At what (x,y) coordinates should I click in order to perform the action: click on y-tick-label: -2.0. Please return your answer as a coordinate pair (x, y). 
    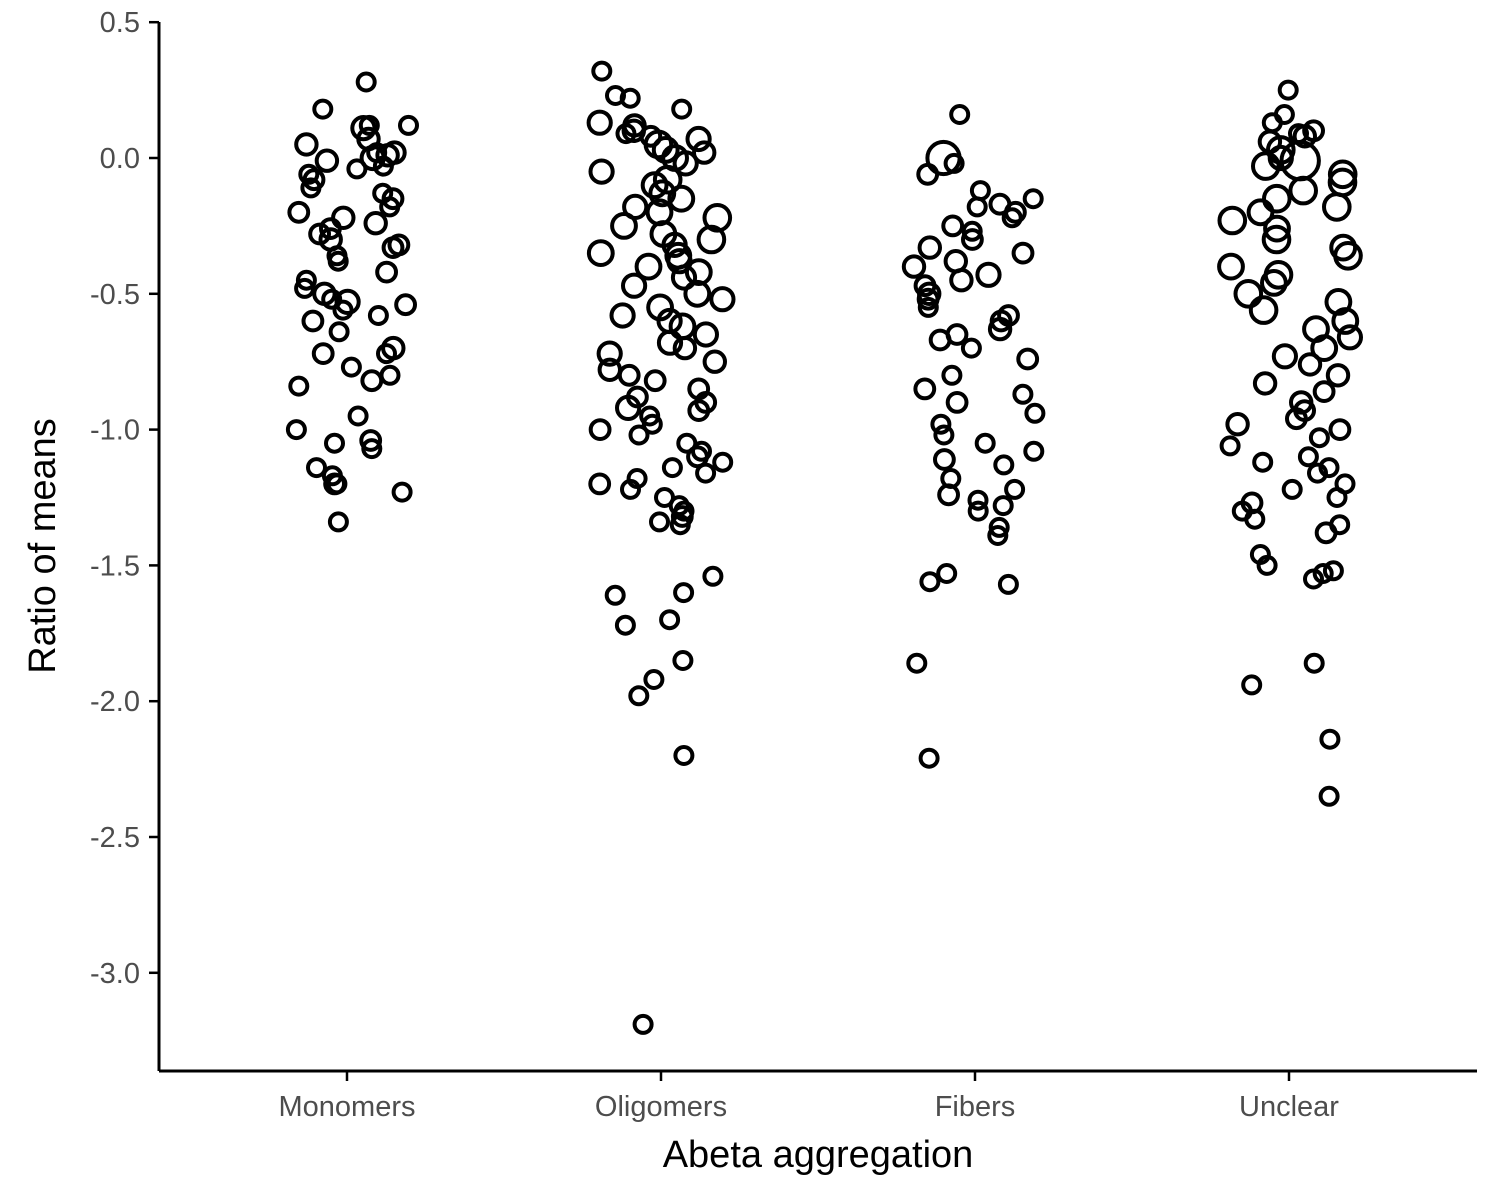
    Looking at the image, I should click on (115, 702).